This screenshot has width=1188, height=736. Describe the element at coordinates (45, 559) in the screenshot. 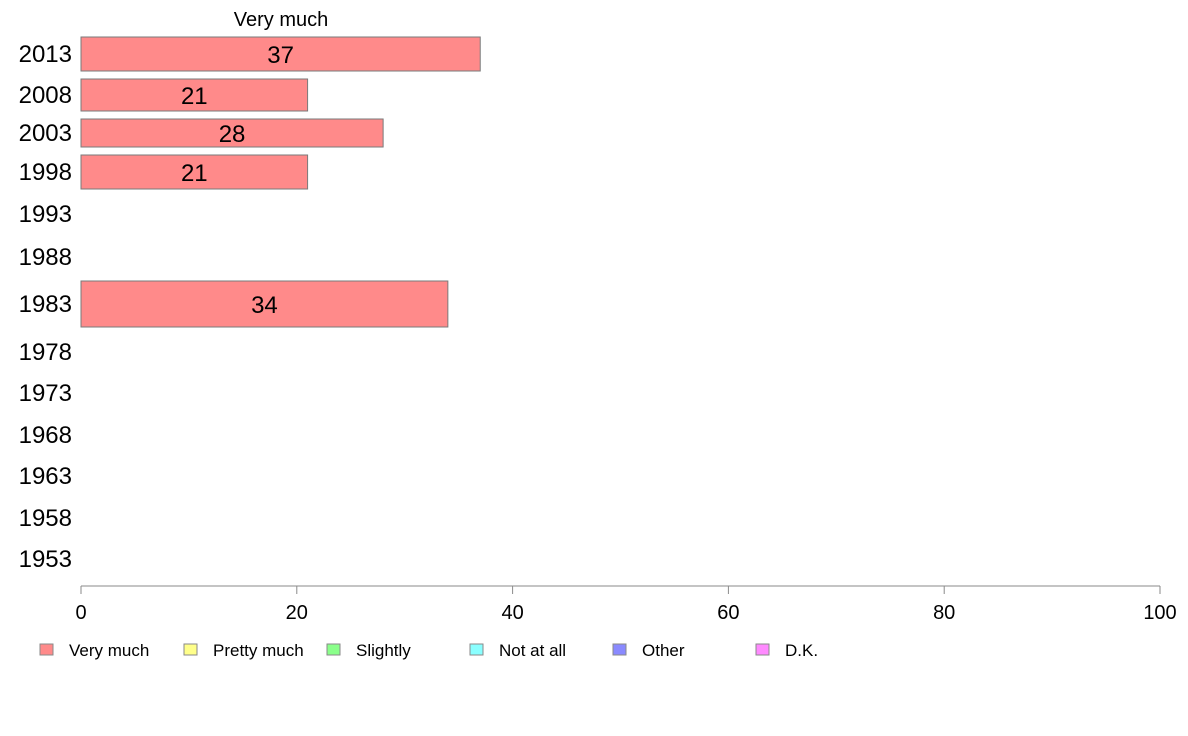

I see `y-tick-label-1953: 1953` at that location.